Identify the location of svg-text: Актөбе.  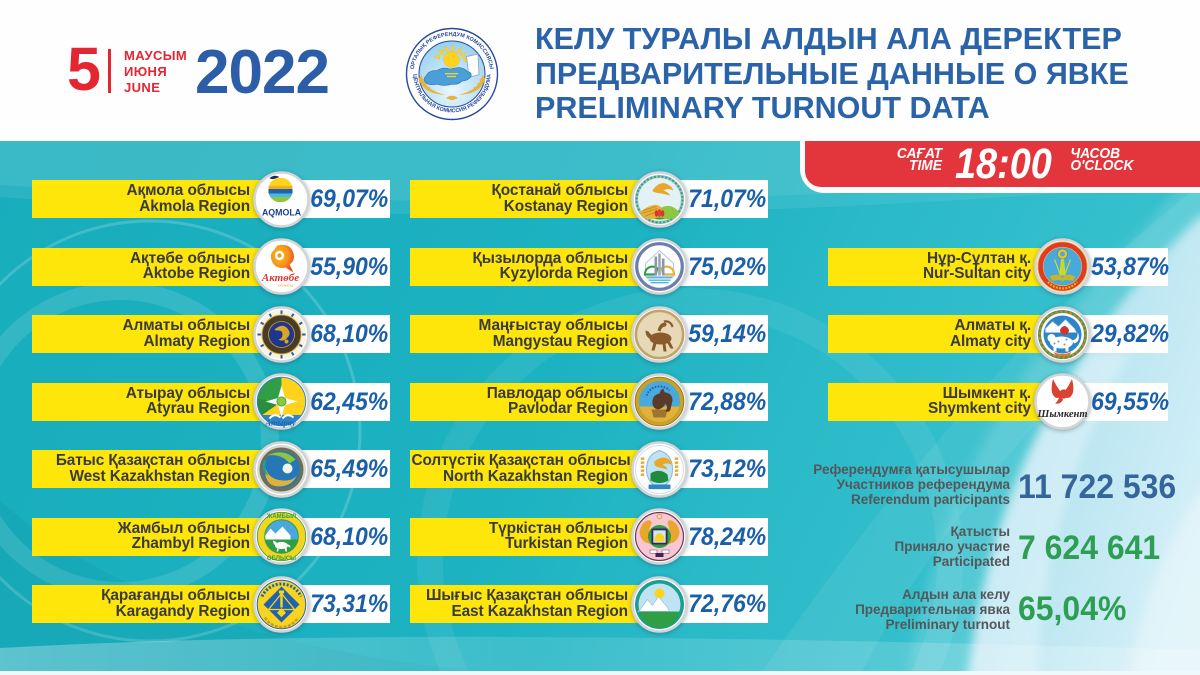
(279, 278).